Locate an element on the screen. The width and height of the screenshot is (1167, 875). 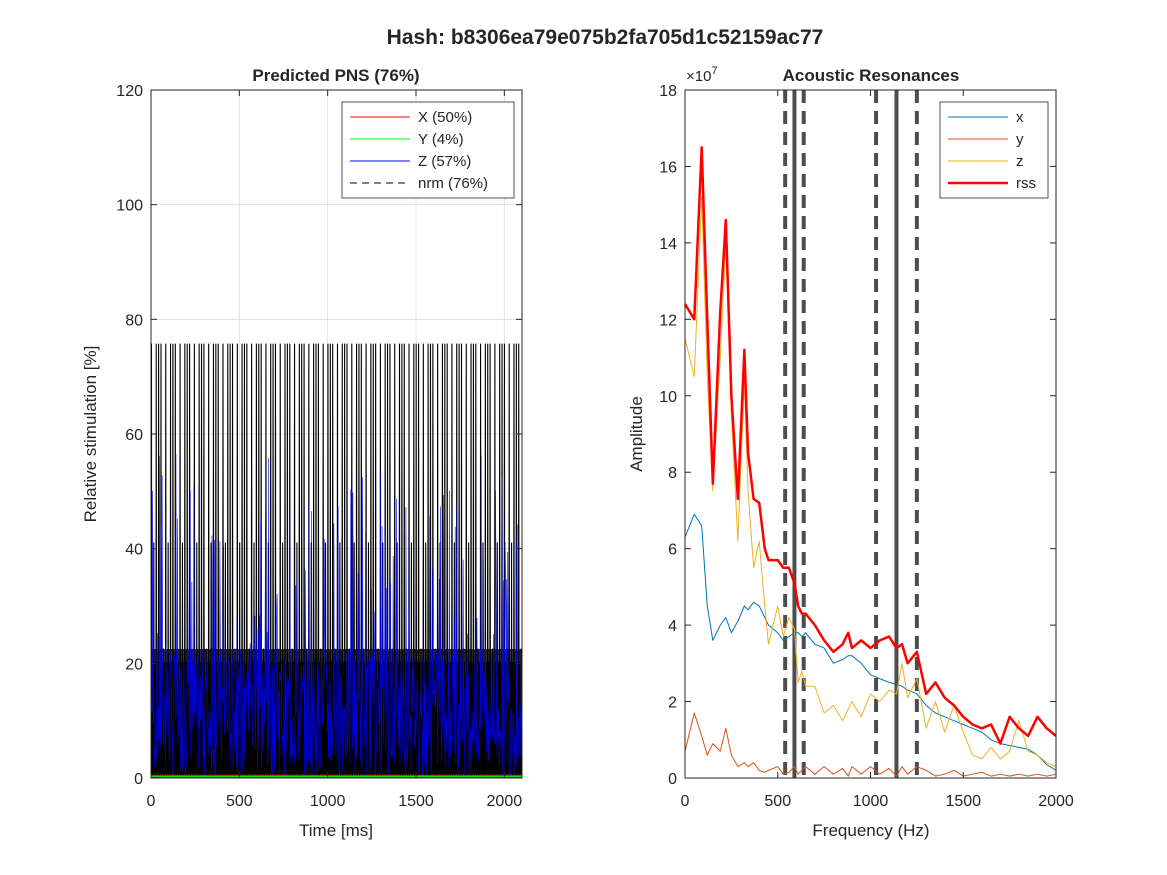
acoustic-y-tick-label-5: 10 is located at coordinates (668, 397).